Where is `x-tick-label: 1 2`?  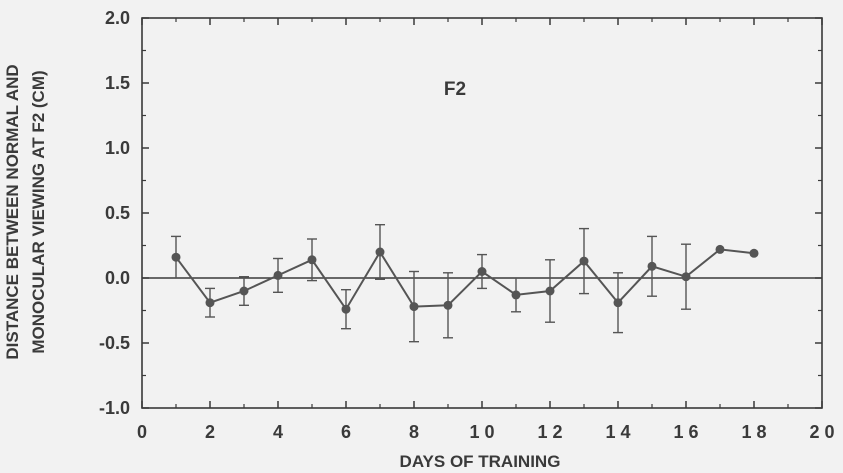 x-tick-label: 1 2 is located at coordinates (549, 432).